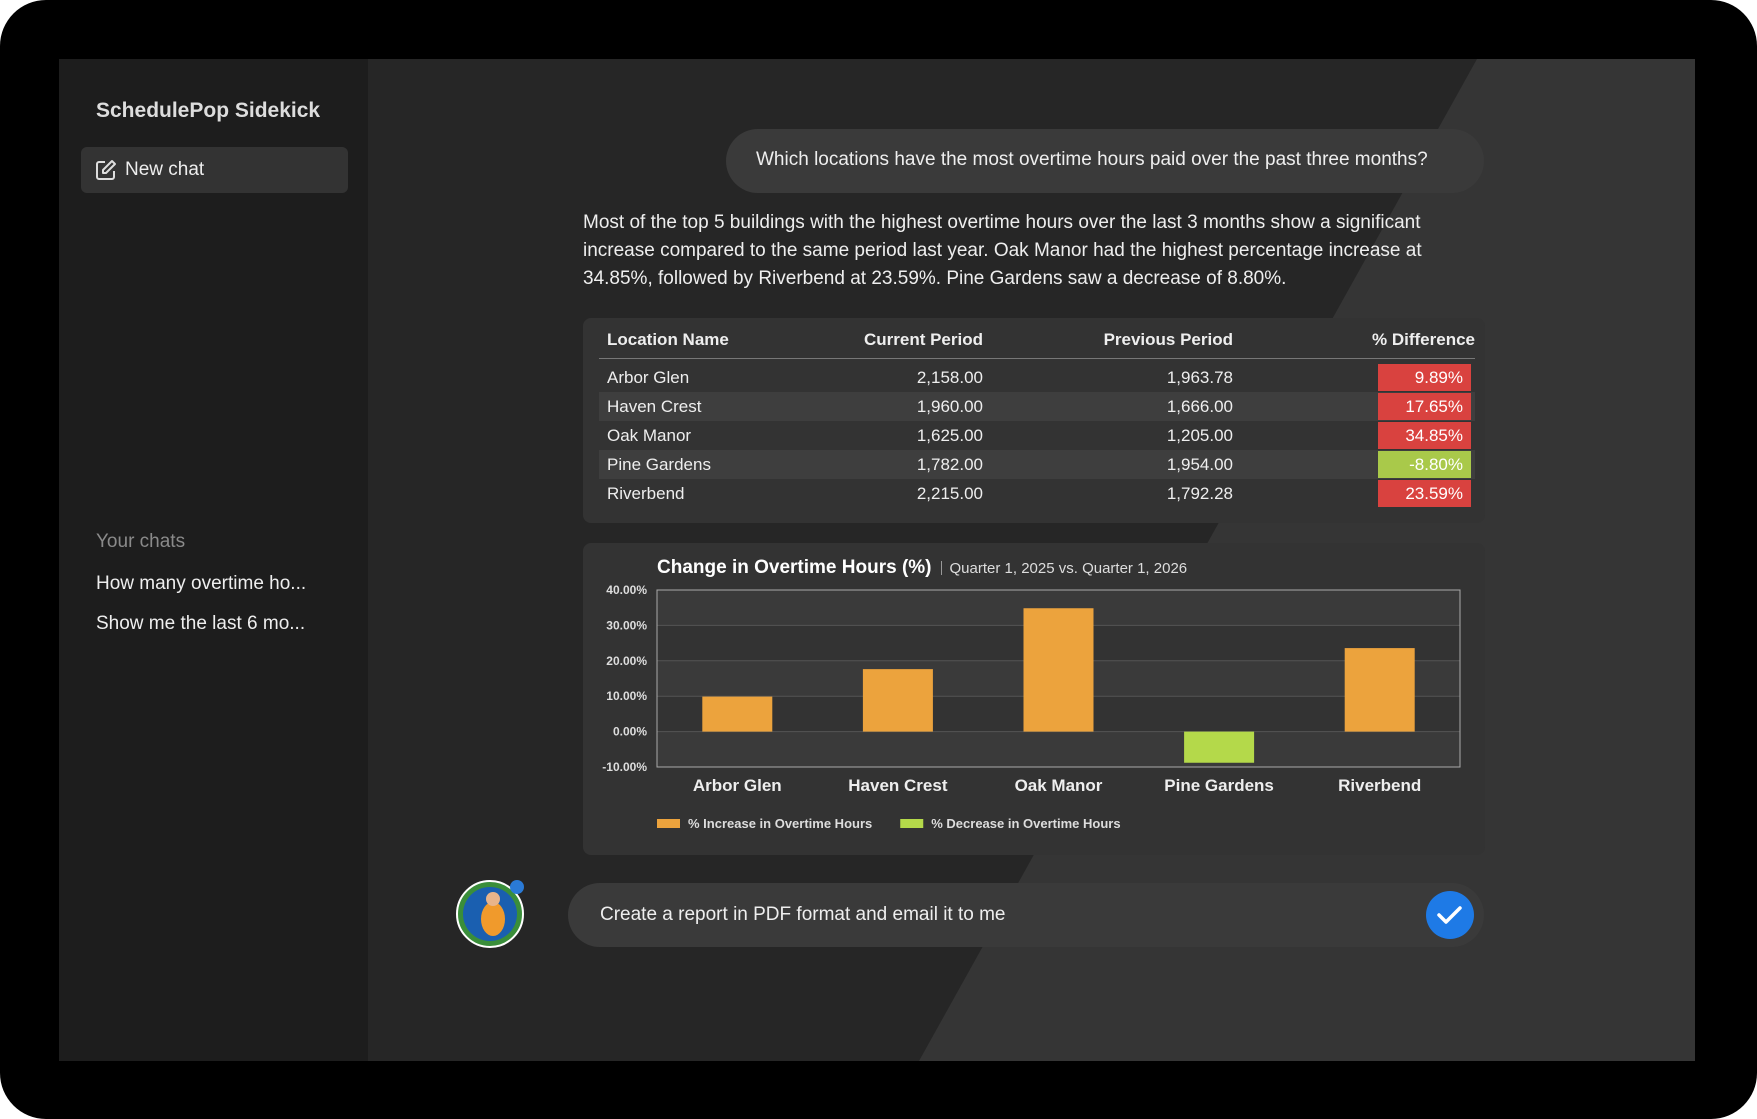  I want to click on cell-text: 9.89%, so click(1438, 377).